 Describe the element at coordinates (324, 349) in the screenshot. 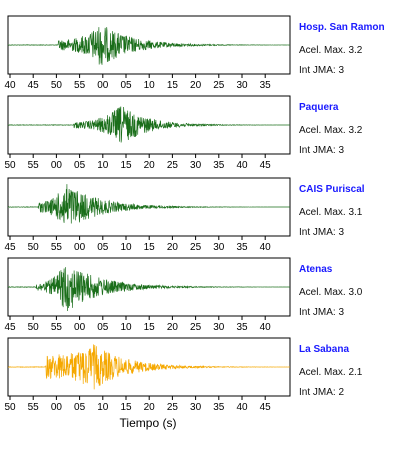

I see `station-name: La Sabana` at that location.